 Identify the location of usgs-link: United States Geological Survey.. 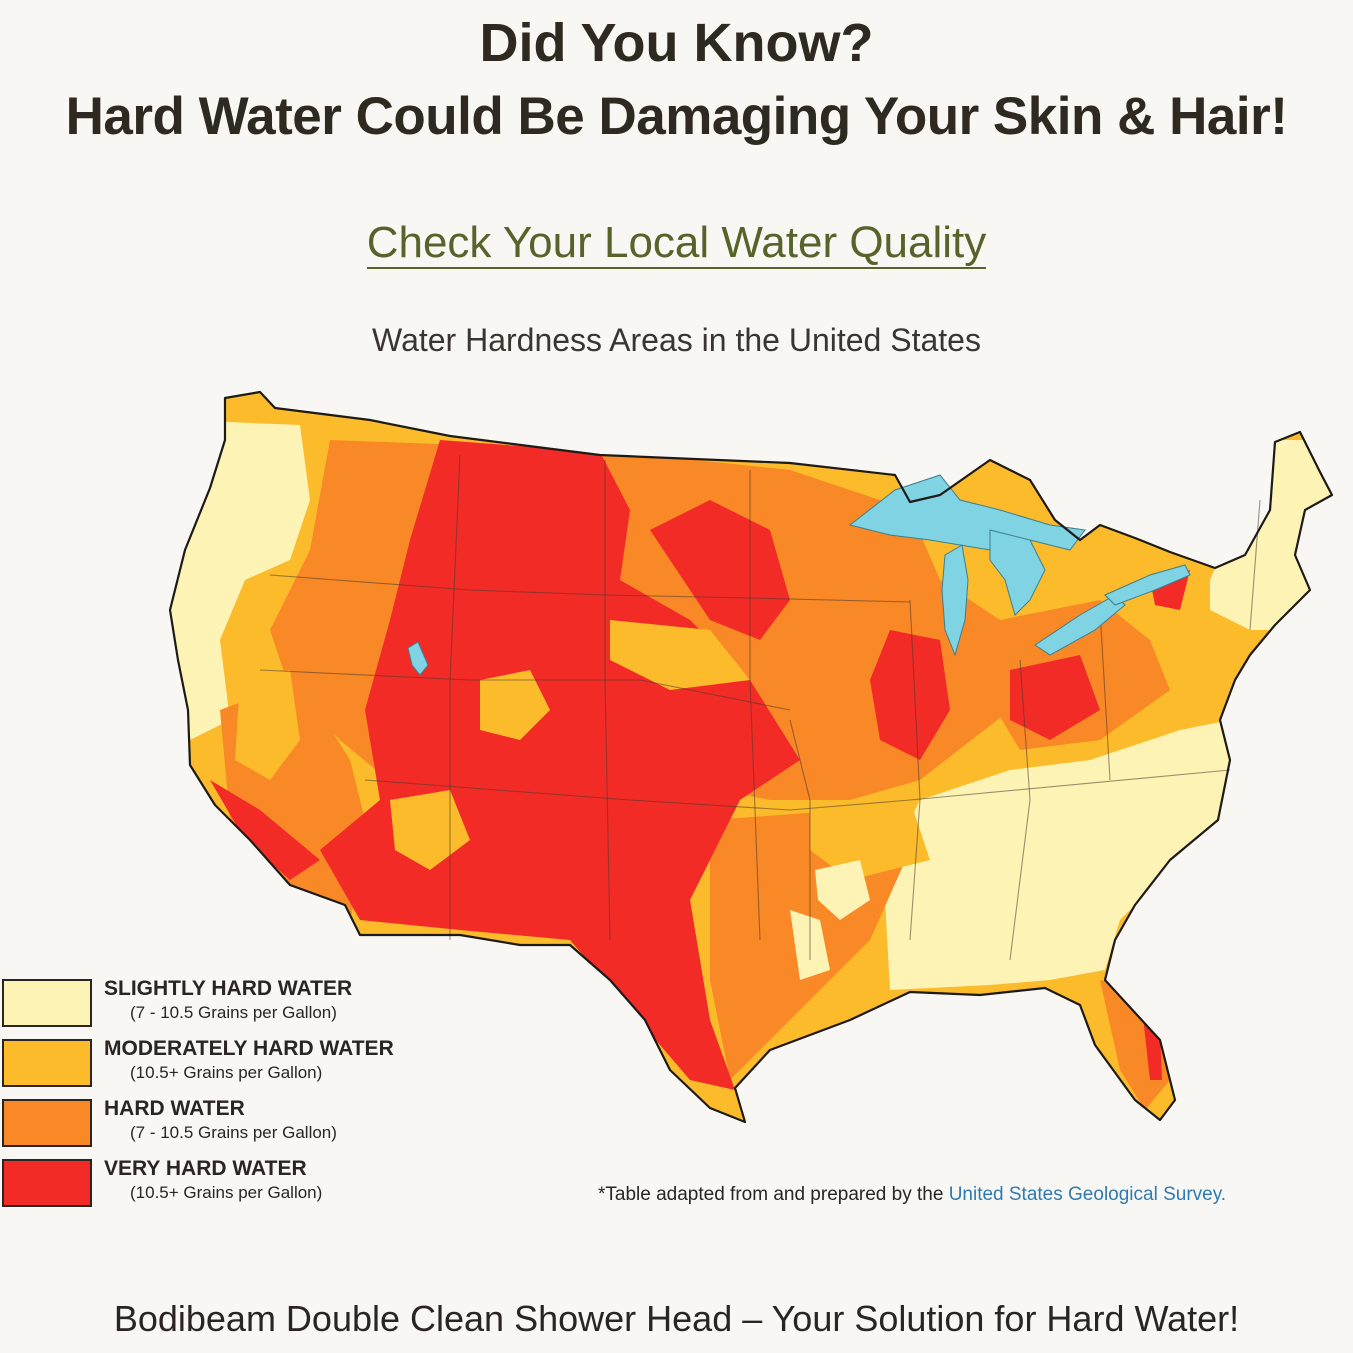
(1087, 1194).